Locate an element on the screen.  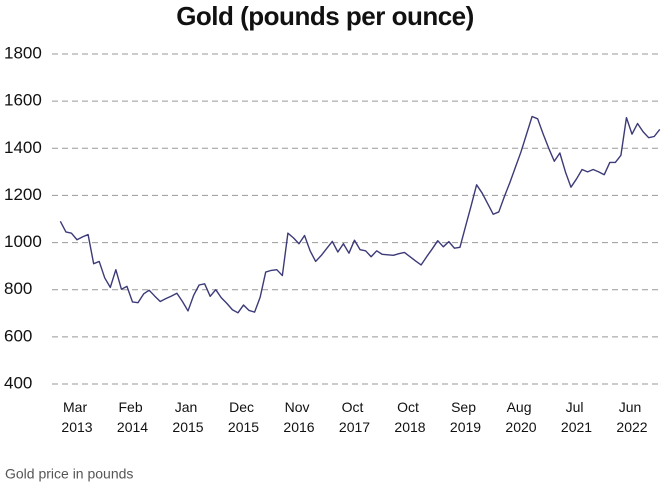
y-tick-label: 600 is located at coordinates (18, 335).